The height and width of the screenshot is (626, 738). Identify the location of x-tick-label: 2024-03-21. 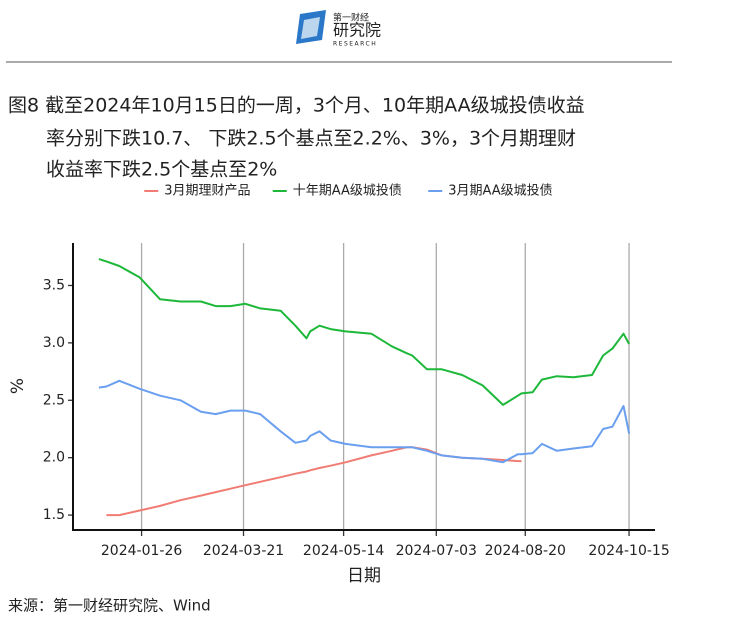
(243, 551).